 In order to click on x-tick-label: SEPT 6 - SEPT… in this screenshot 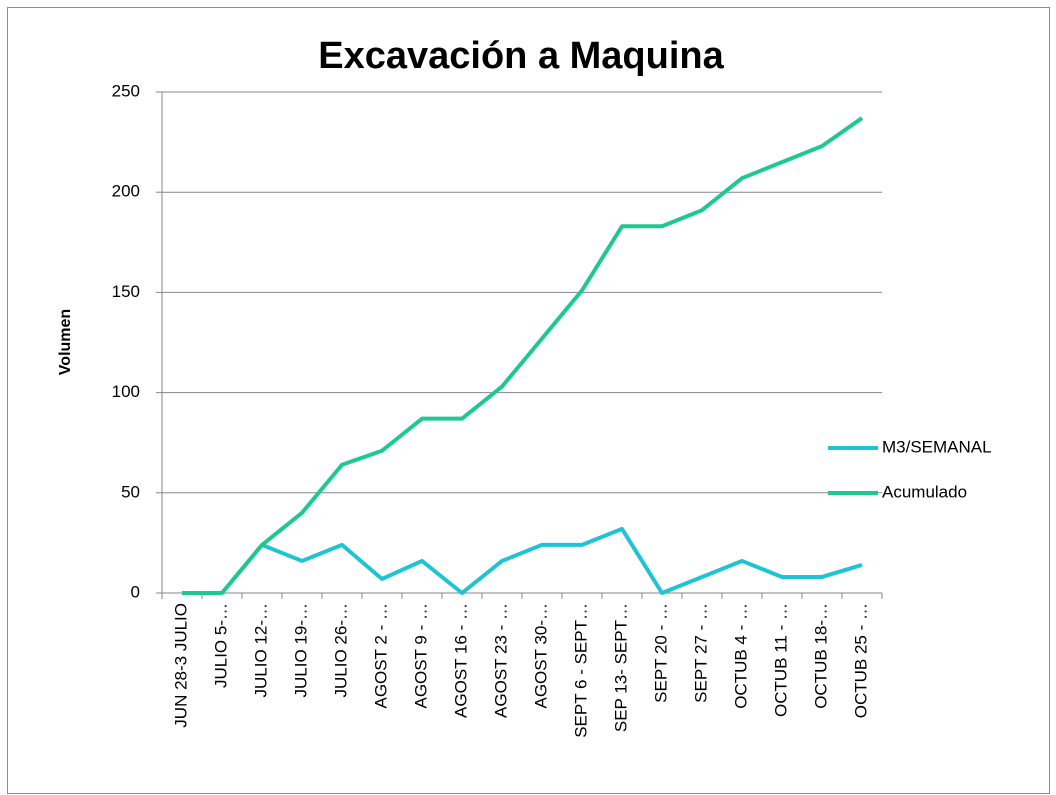, I will do `click(580, 670)`.